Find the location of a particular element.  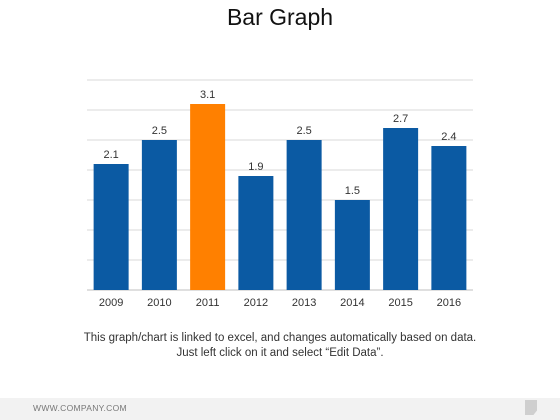

data-label: 2.7 is located at coordinates (400, 119).